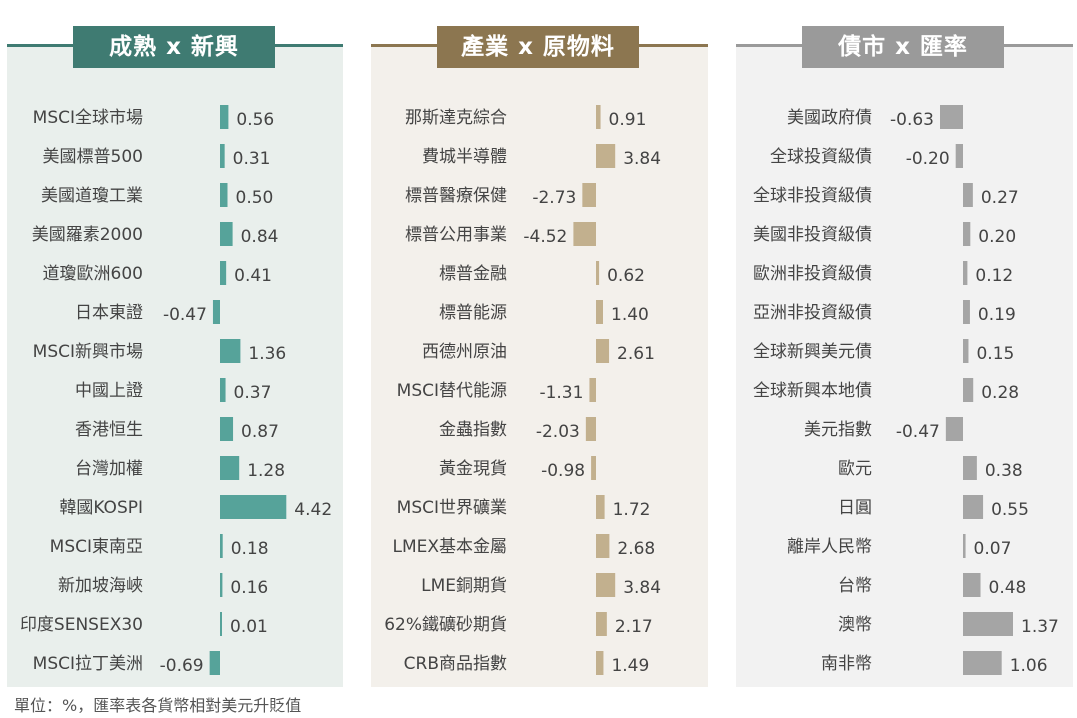 This screenshot has width=1077, height=718. Describe the element at coordinates (101, 508) in the screenshot. I see `category-label: 韓國KOSPI` at that location.